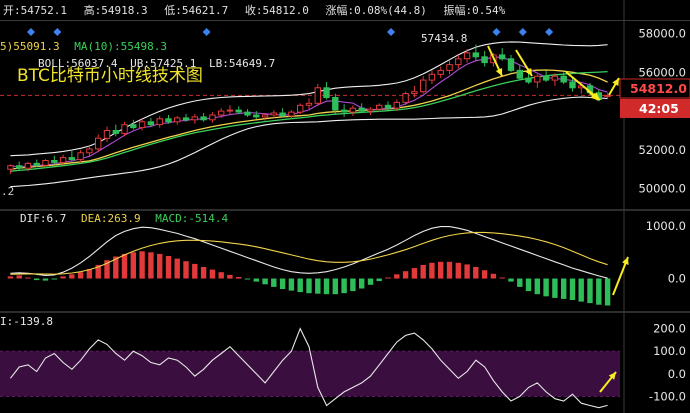 This screenshot has height=413, width=690. I want to click on price-tag-box, so click(654, 88).